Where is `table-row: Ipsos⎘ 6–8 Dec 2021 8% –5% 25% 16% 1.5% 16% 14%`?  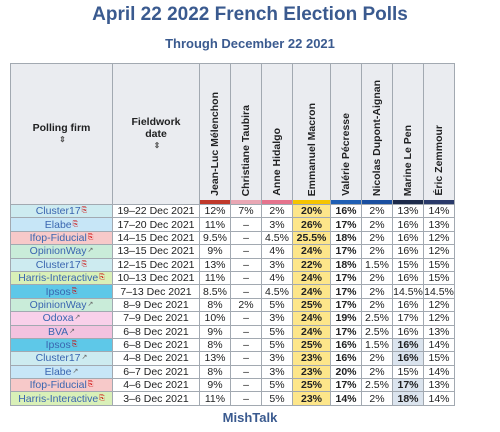
table-row: Ipsos⎘ 6–8 Dec 2021 8% –5% 25% 16% 1.5% 16% 14% is located at coordinates (232, 345).